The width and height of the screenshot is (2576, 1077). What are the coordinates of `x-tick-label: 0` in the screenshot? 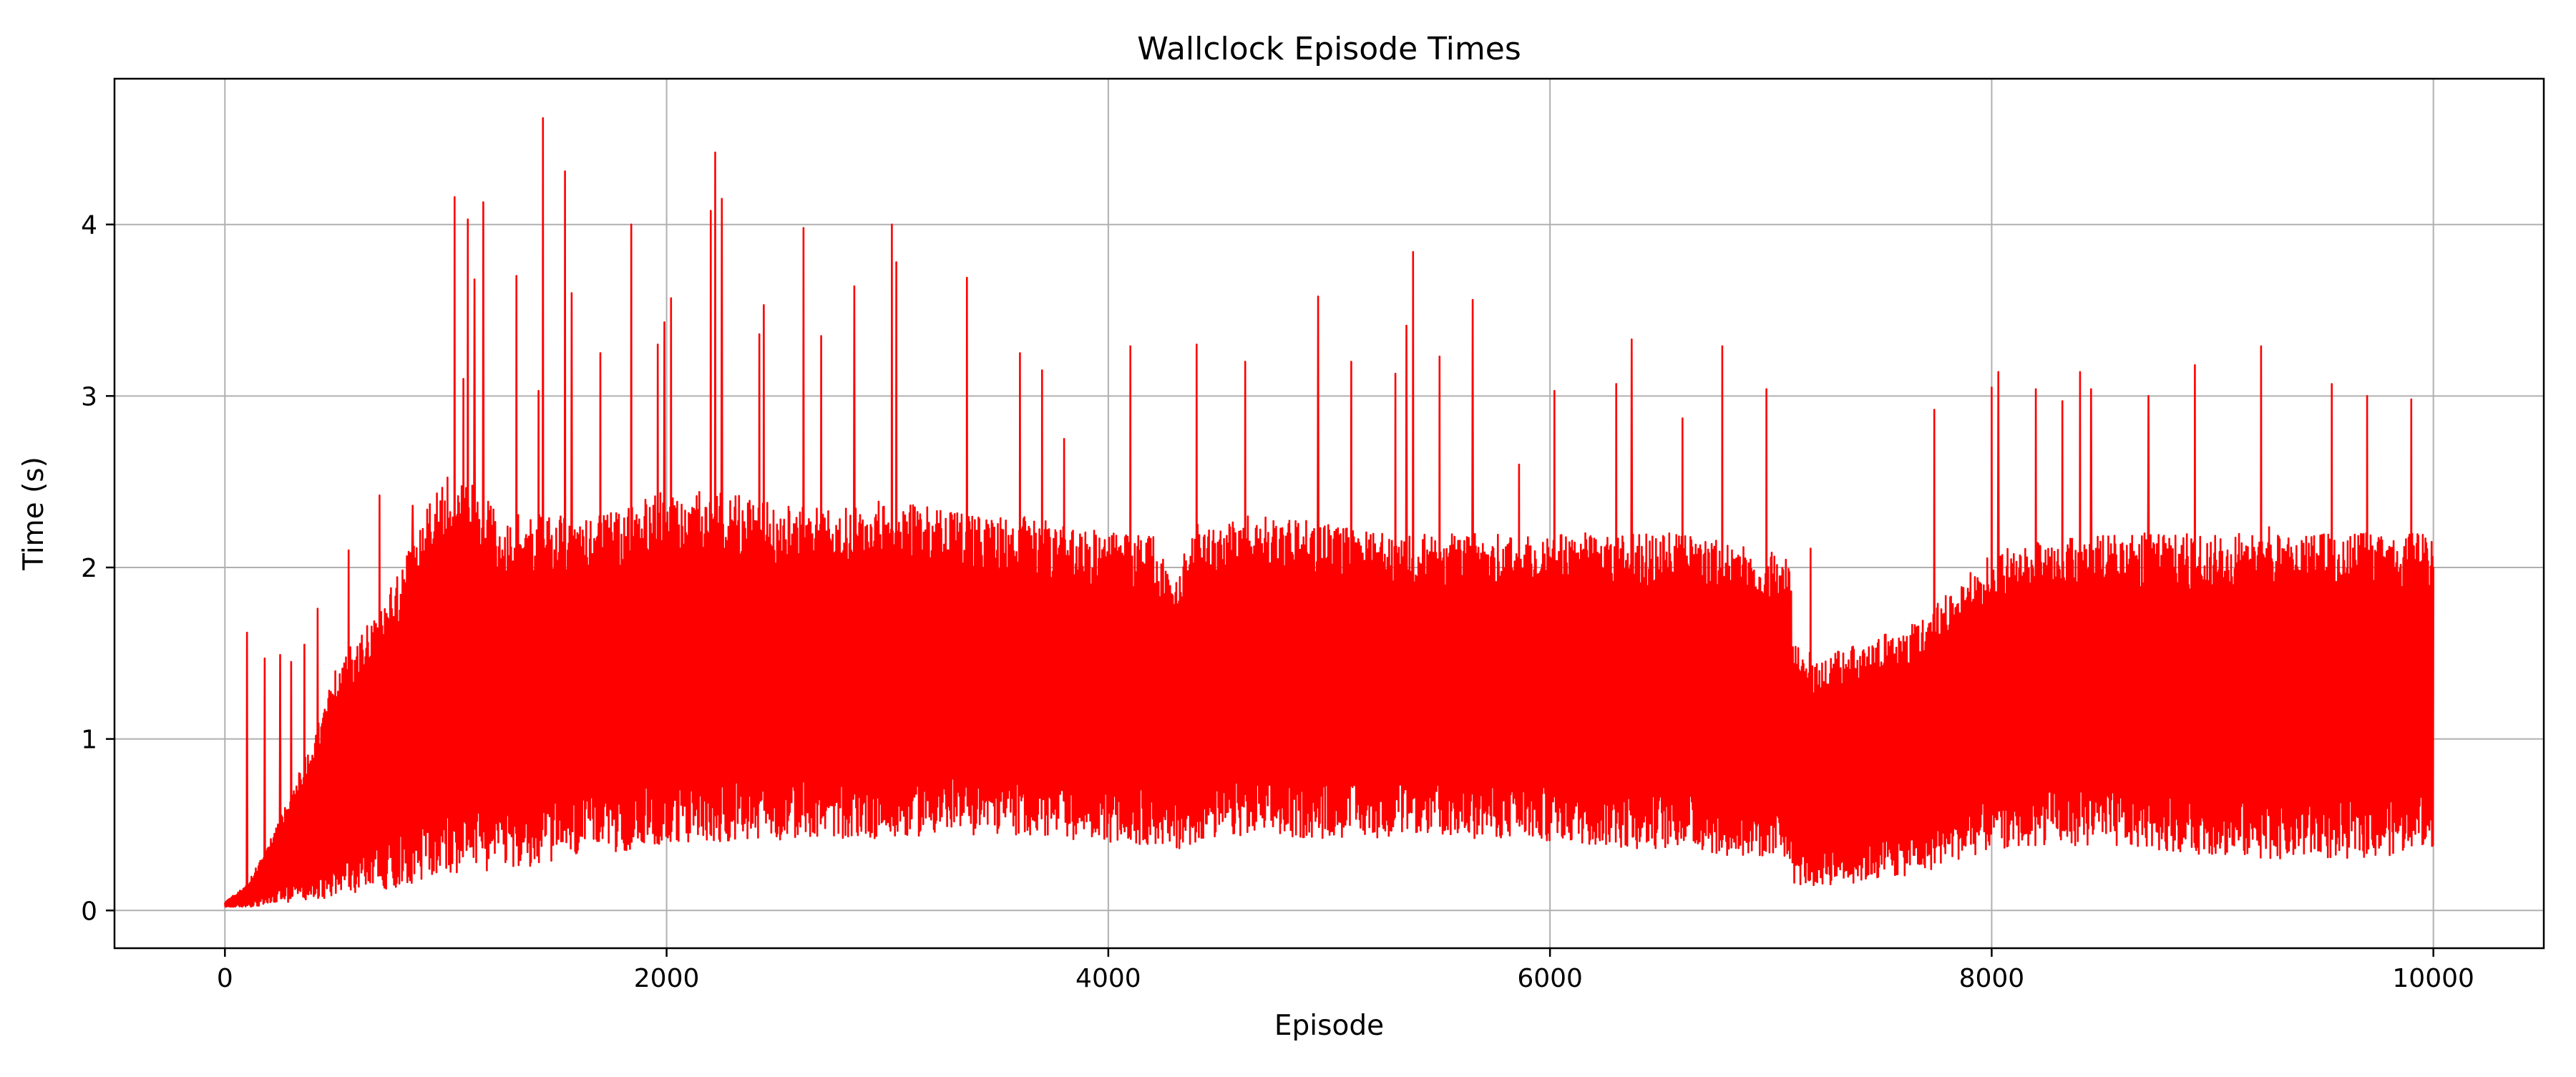 It's located at (225, 978).